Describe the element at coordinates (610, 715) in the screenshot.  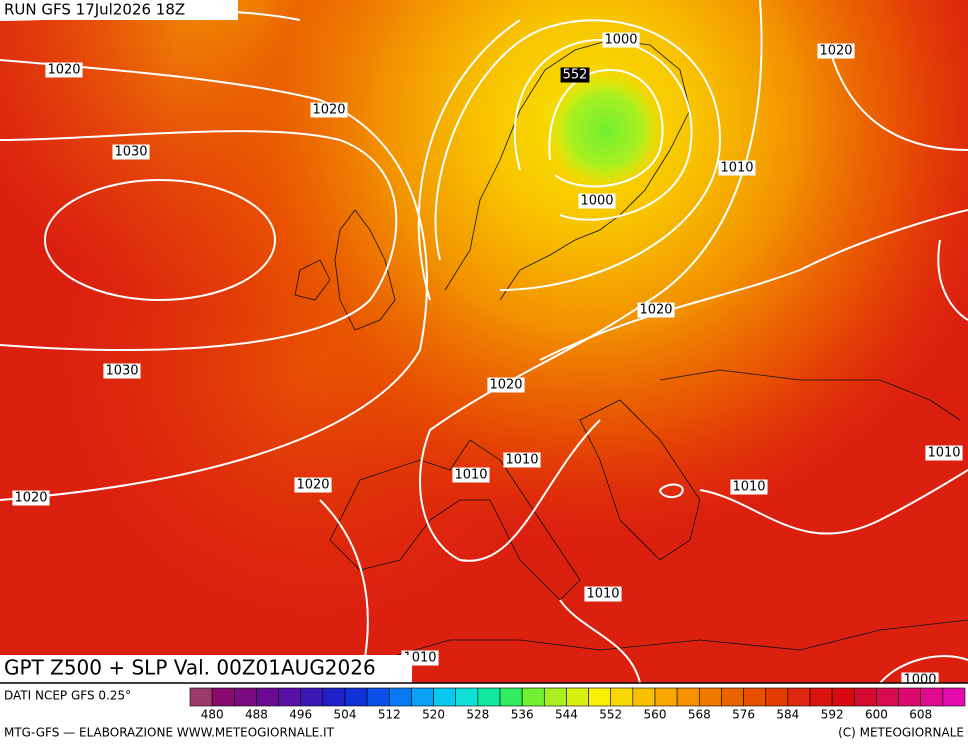
I see `colorbar-tick-label: 552` at that location.